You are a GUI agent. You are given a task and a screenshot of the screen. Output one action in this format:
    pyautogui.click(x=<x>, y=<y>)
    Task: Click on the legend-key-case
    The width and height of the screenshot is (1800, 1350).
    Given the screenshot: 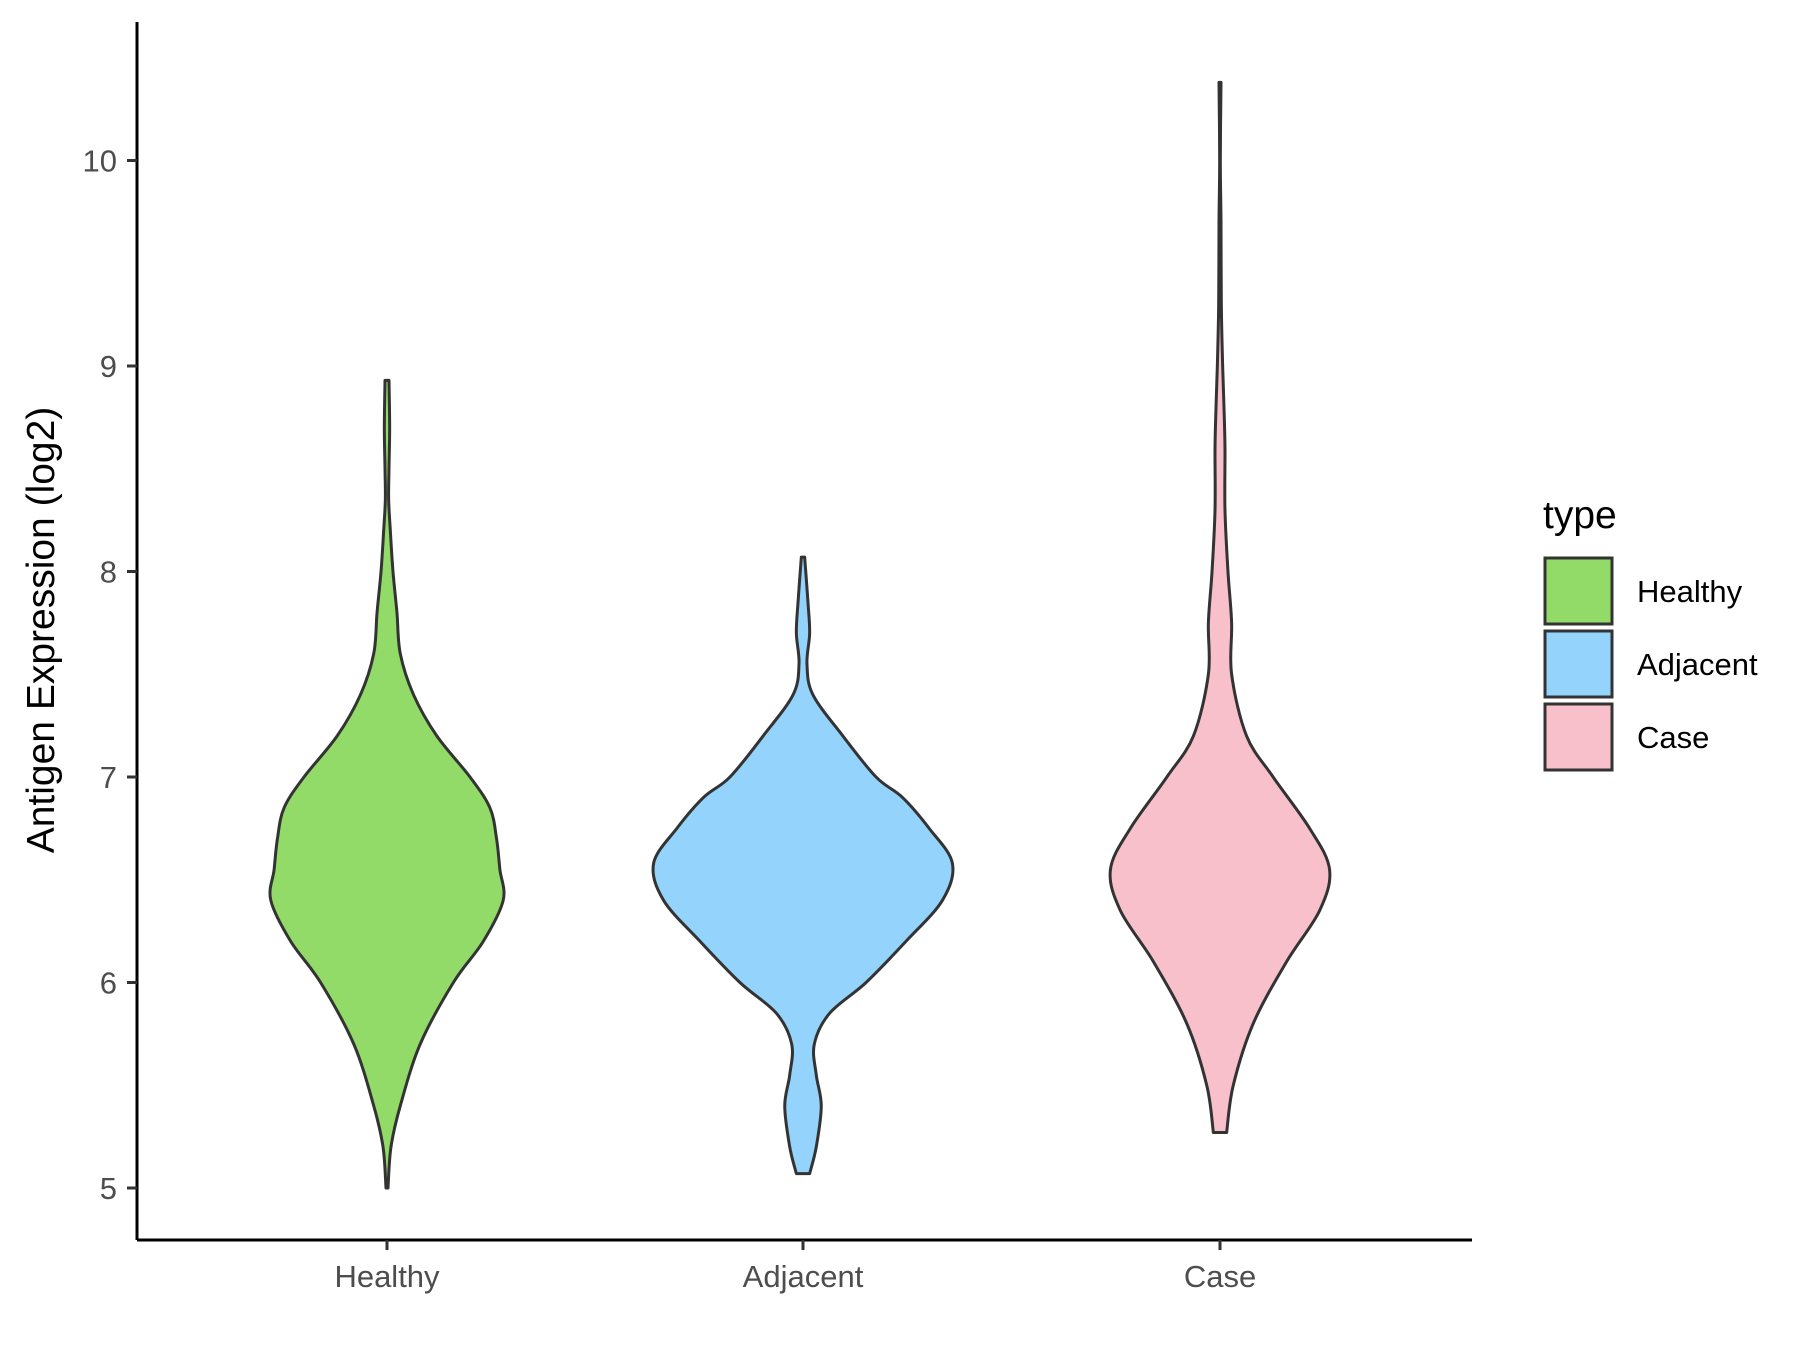 What is the action you would take?
    pyautogui.click(x=1578, y=737)
    